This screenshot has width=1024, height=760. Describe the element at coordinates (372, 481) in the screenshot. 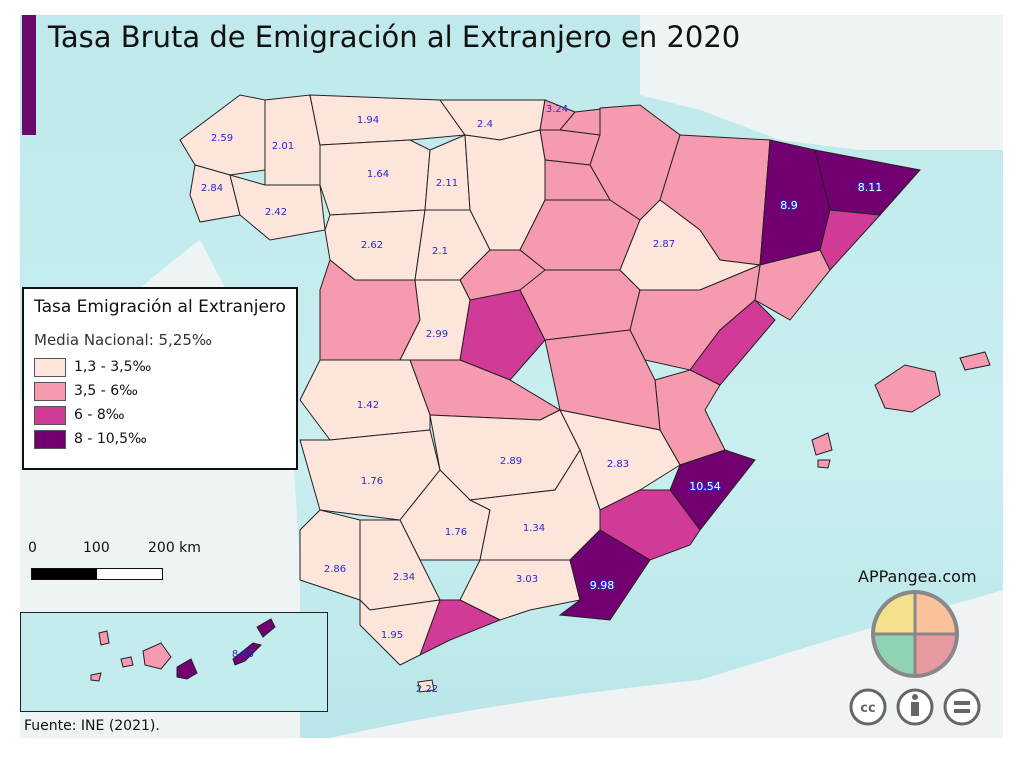

I see `label-badajoz: 1.76` at that location.